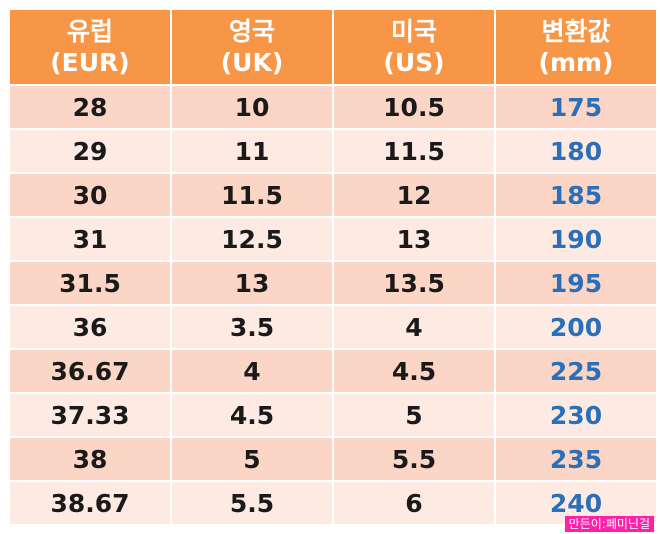 This screenshot has width=660, height=534. What do you see at coordinates (576, 459) in the screenshot?
I see `cell-mm: 235` at bounding box center [576, 459].